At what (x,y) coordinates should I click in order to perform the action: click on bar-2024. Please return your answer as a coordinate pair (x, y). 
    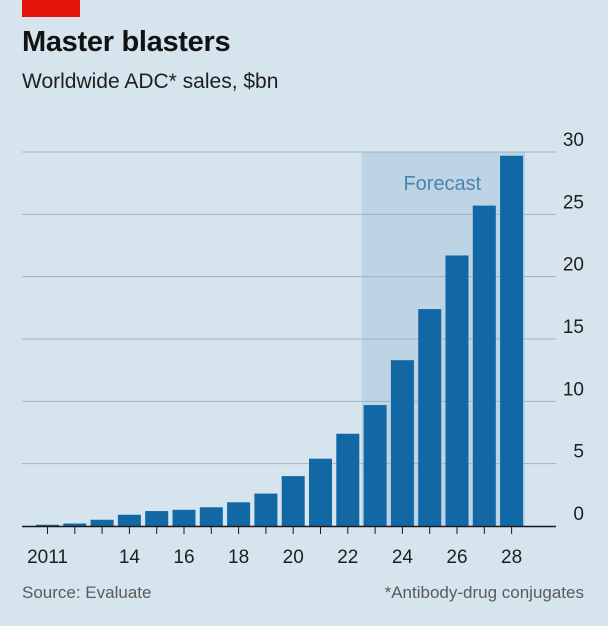
    Looking at the image, I should click on (402, 443).